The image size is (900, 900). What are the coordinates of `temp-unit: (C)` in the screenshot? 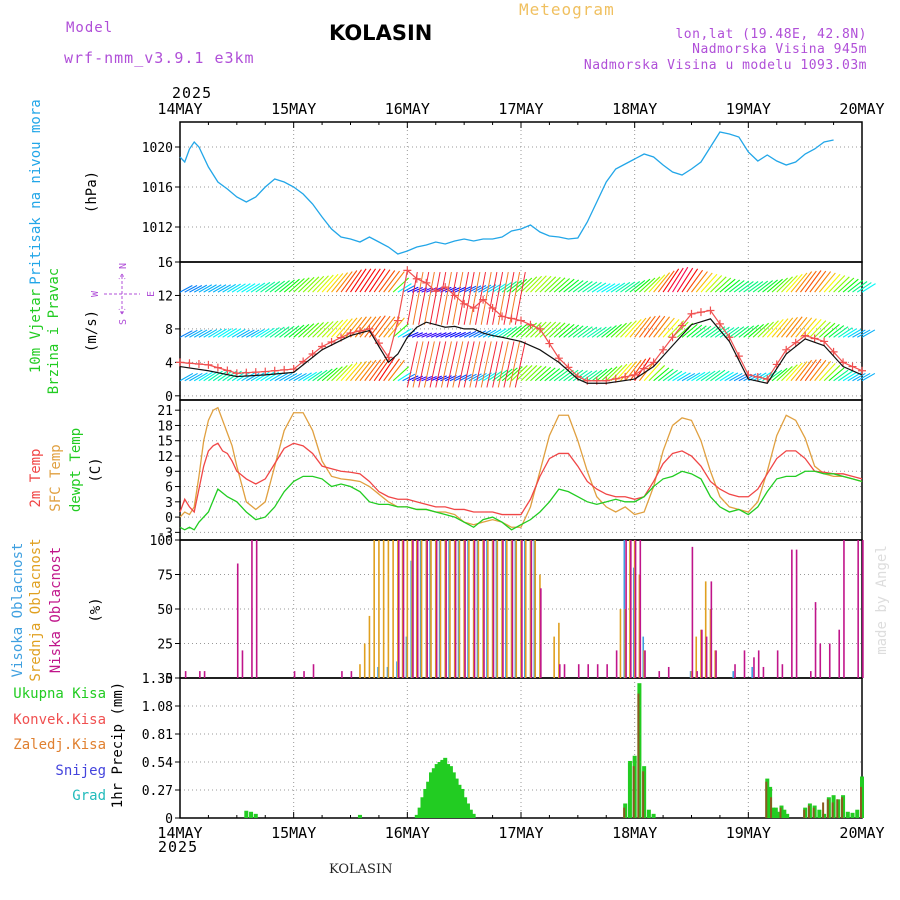 It's located at (96, 469).